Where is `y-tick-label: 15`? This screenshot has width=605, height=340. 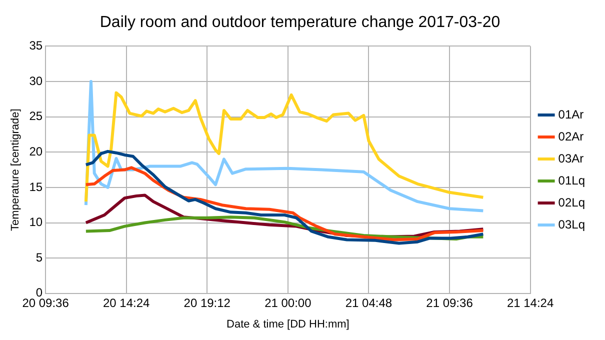
y-tick-label: 15 is located at coordinates (36, 187).